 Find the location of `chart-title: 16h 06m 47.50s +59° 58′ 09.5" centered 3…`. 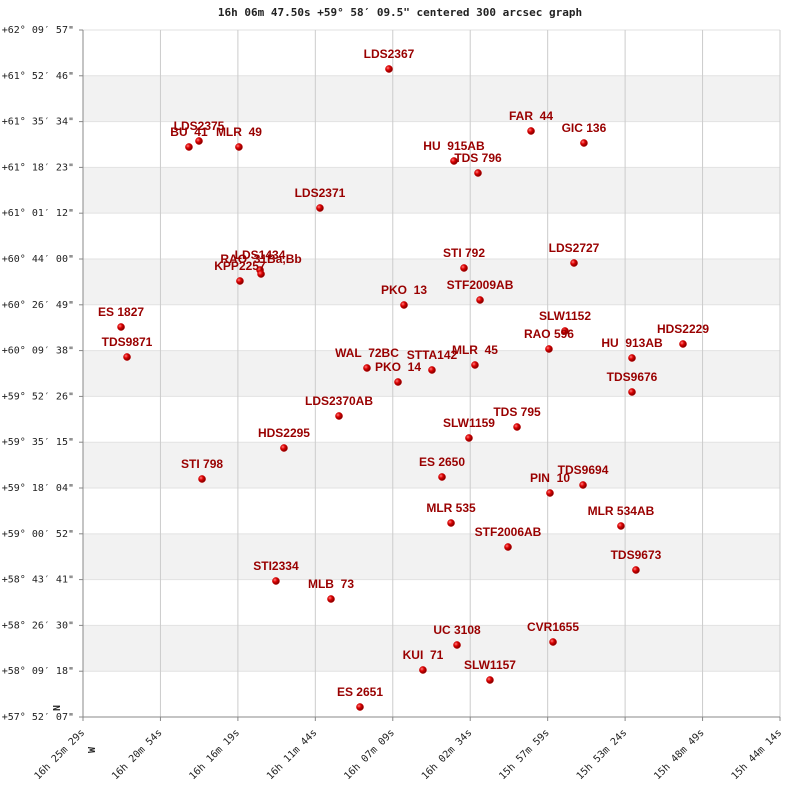

chart-title: 16h 06m 47.50s +59° 58′ 09.5" centered 3… is located at coordinates (400, 12).